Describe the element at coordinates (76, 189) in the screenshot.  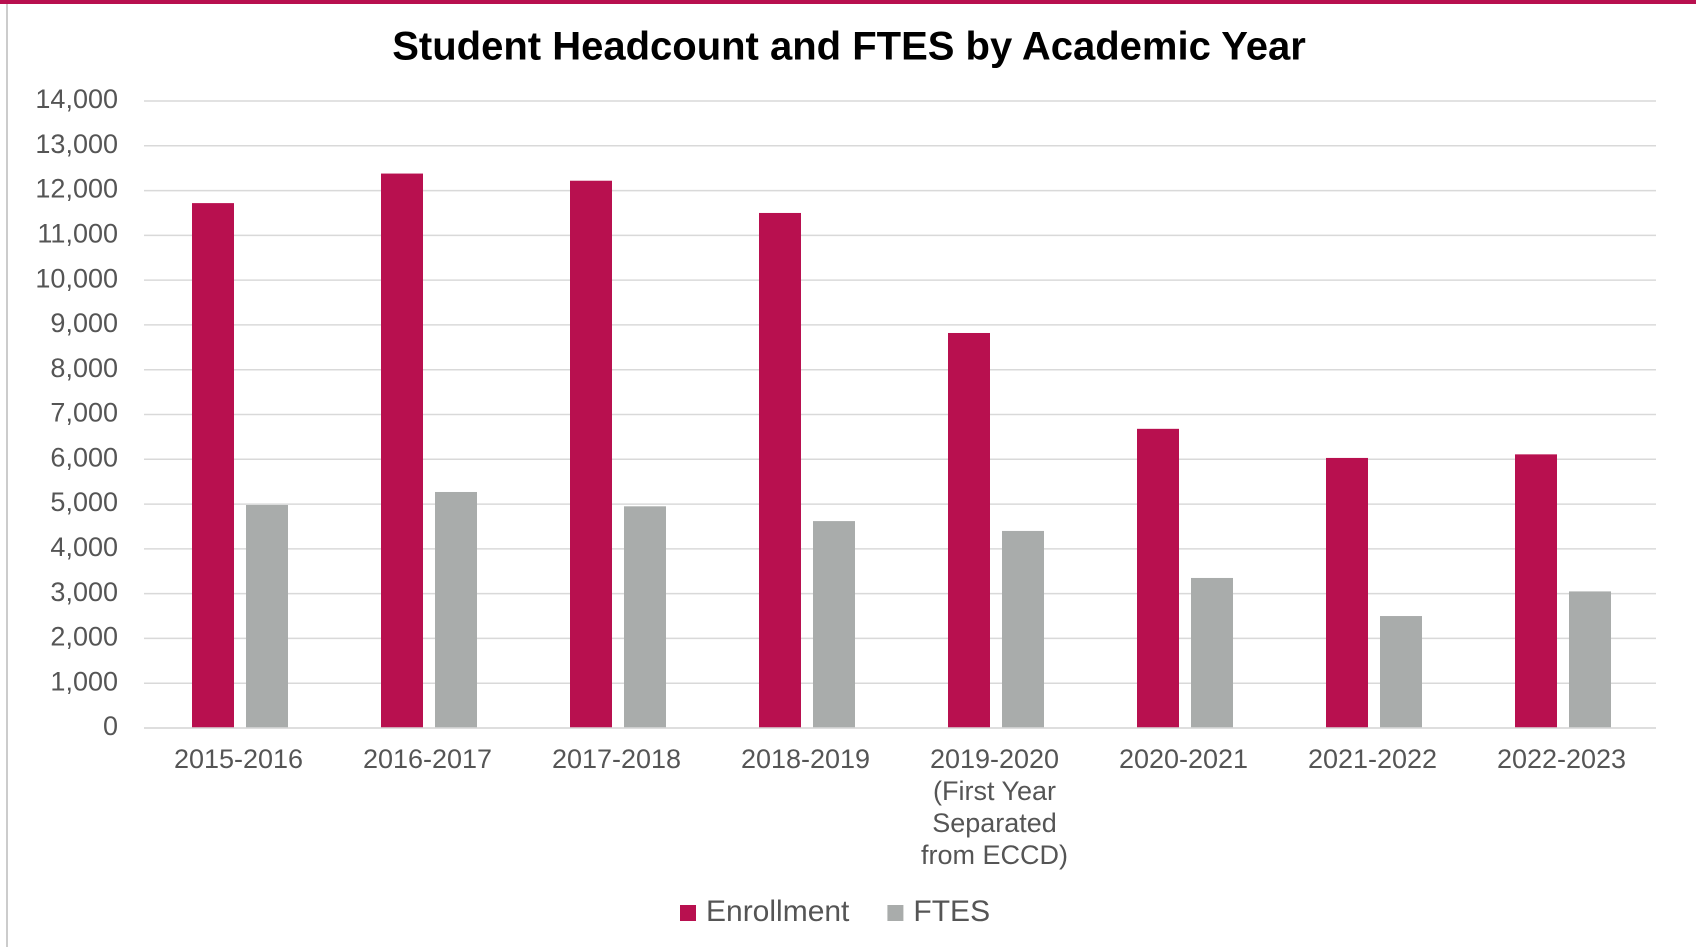
I see `y-tick-label: 12,000` at that location.